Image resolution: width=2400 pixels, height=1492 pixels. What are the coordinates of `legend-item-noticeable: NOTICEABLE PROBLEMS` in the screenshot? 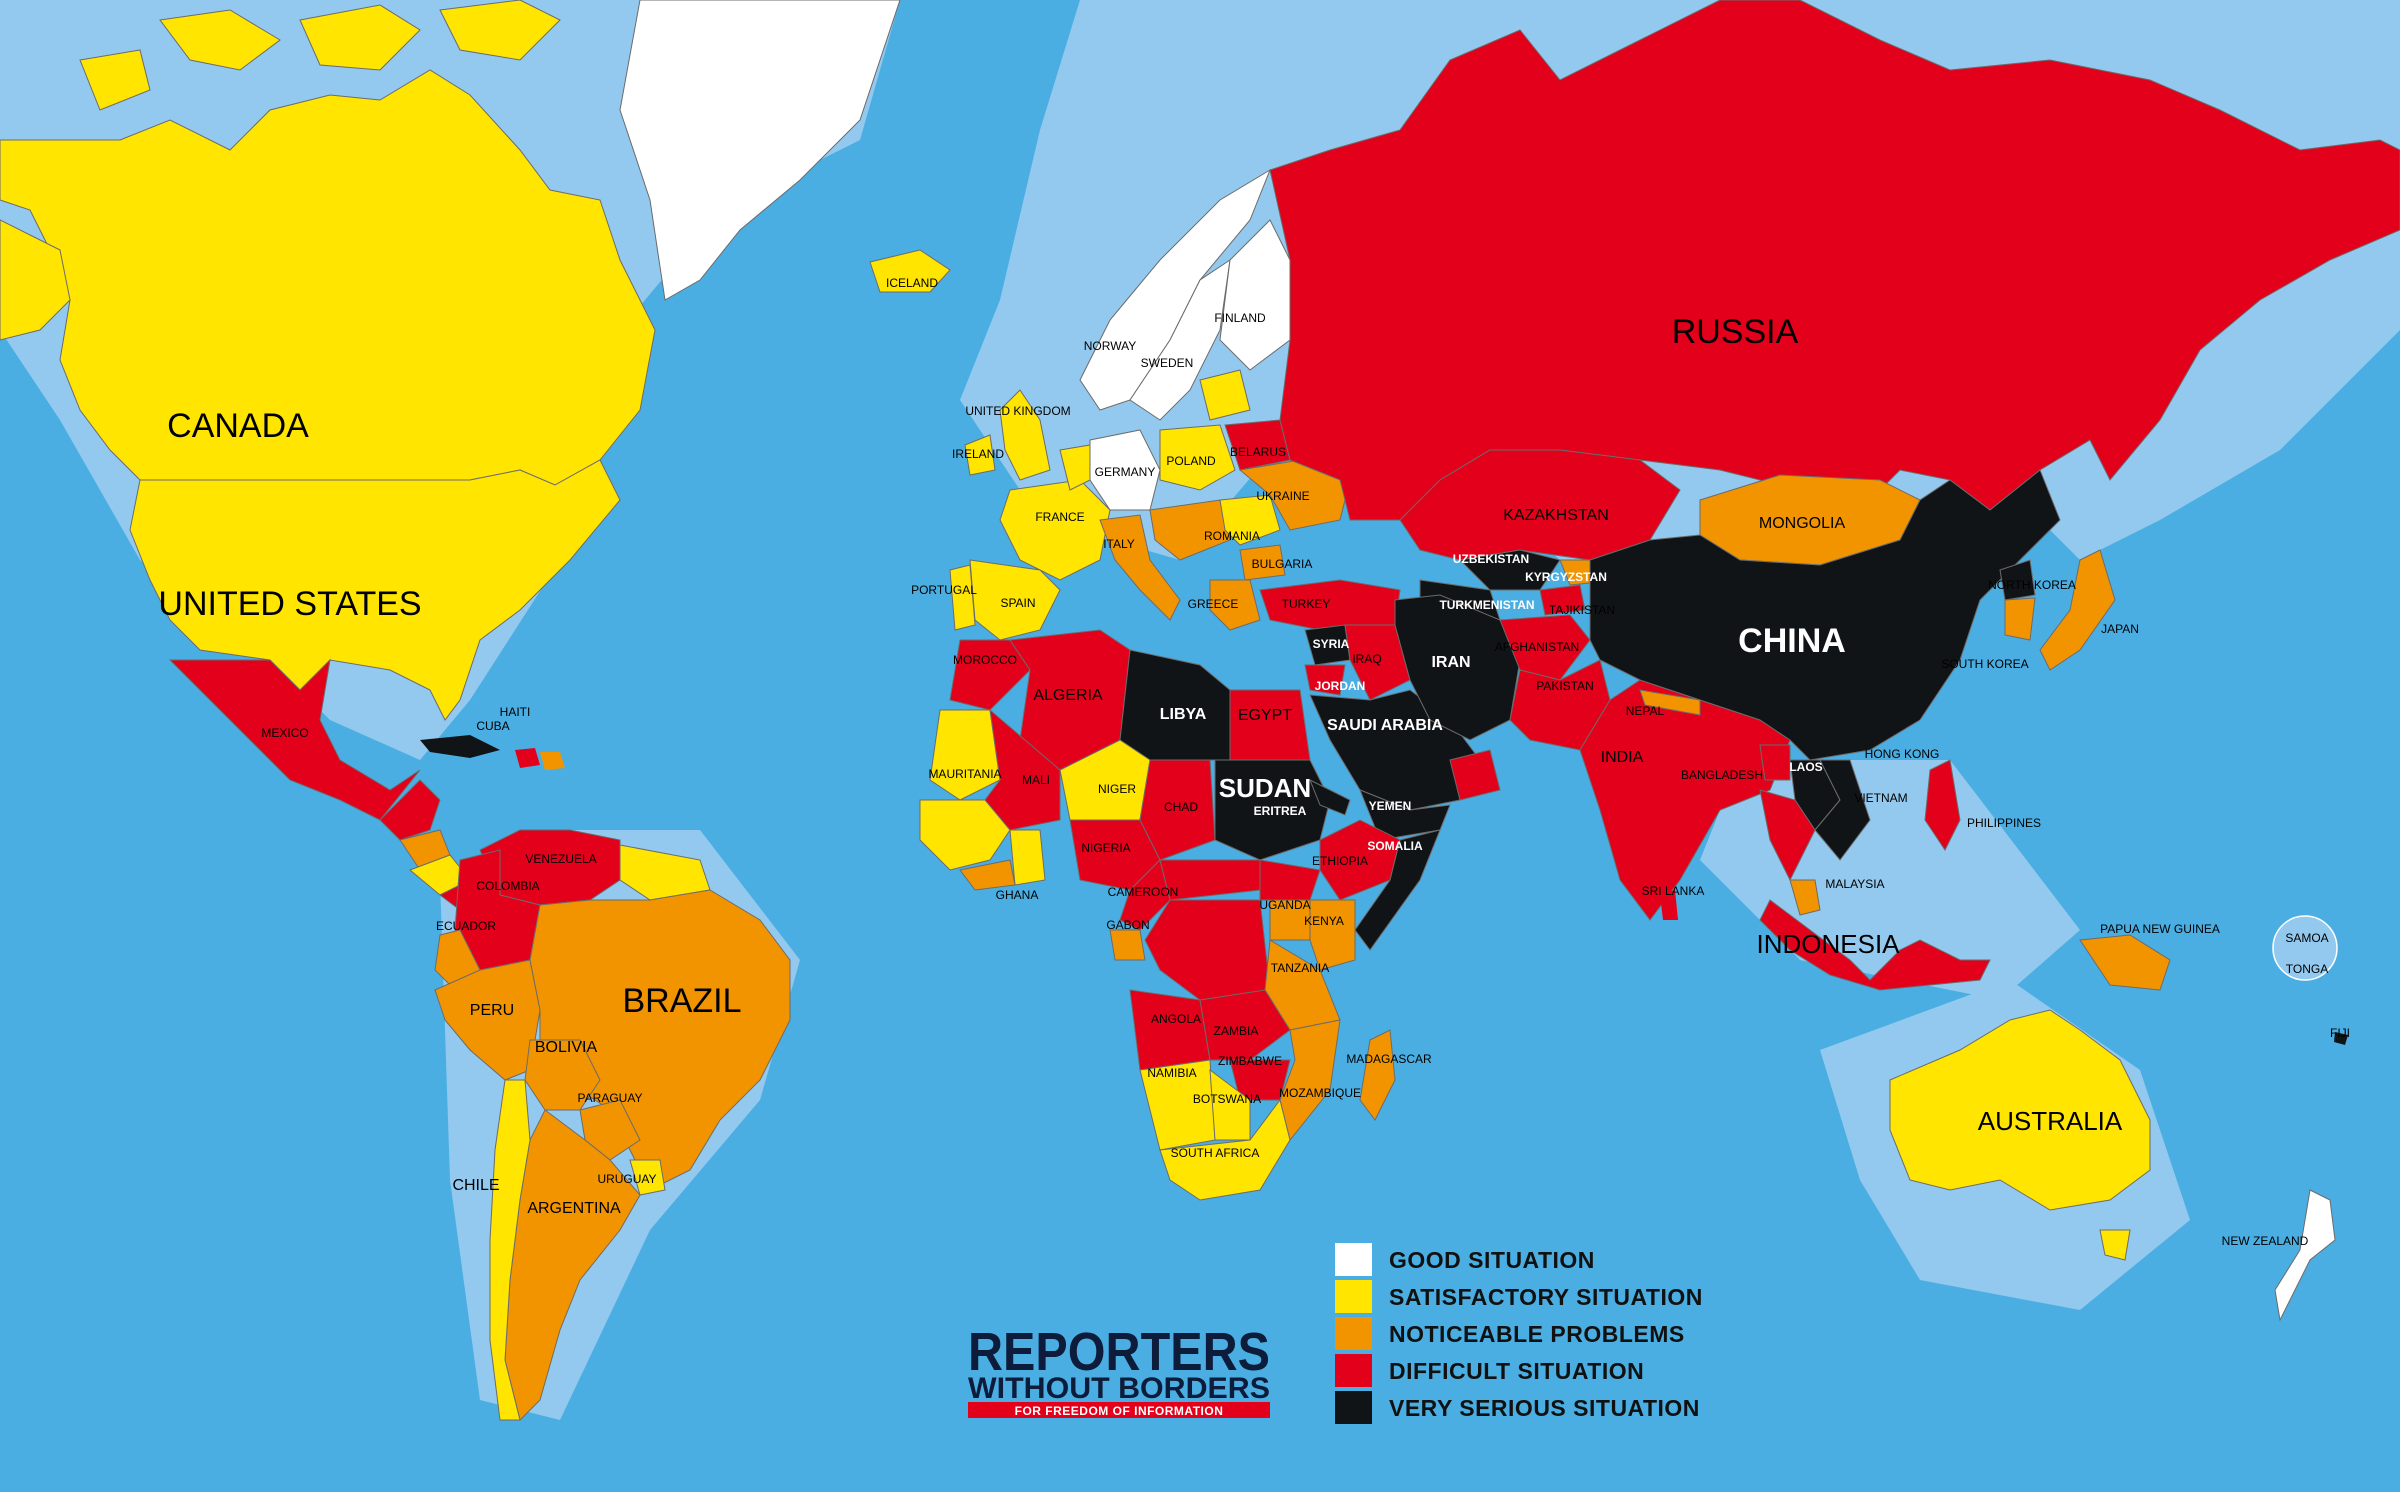 It's located at (1509, 1333).